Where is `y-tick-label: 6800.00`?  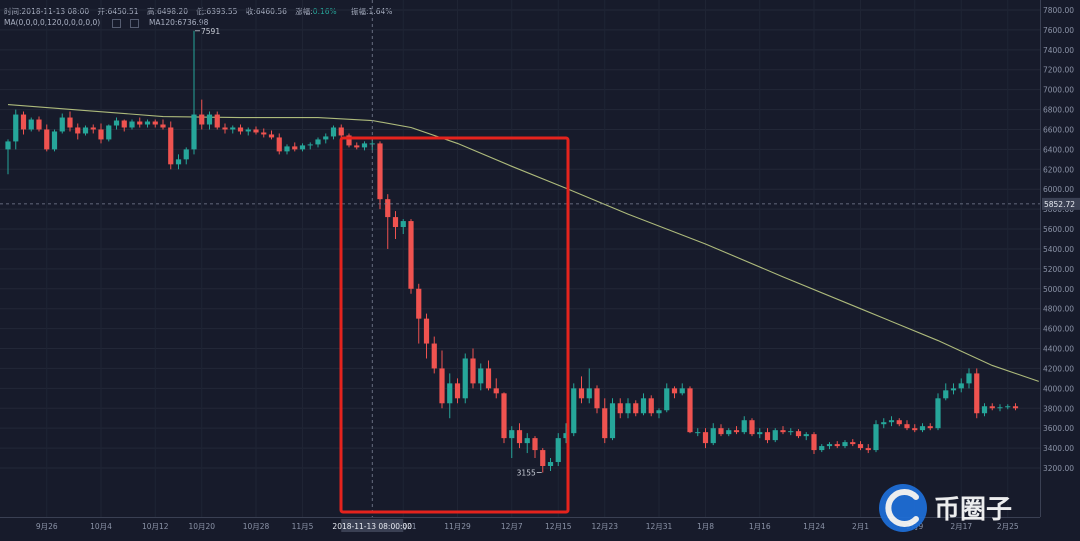
y-tick-label: 6800.00 is located at coordinates (1058, 110).